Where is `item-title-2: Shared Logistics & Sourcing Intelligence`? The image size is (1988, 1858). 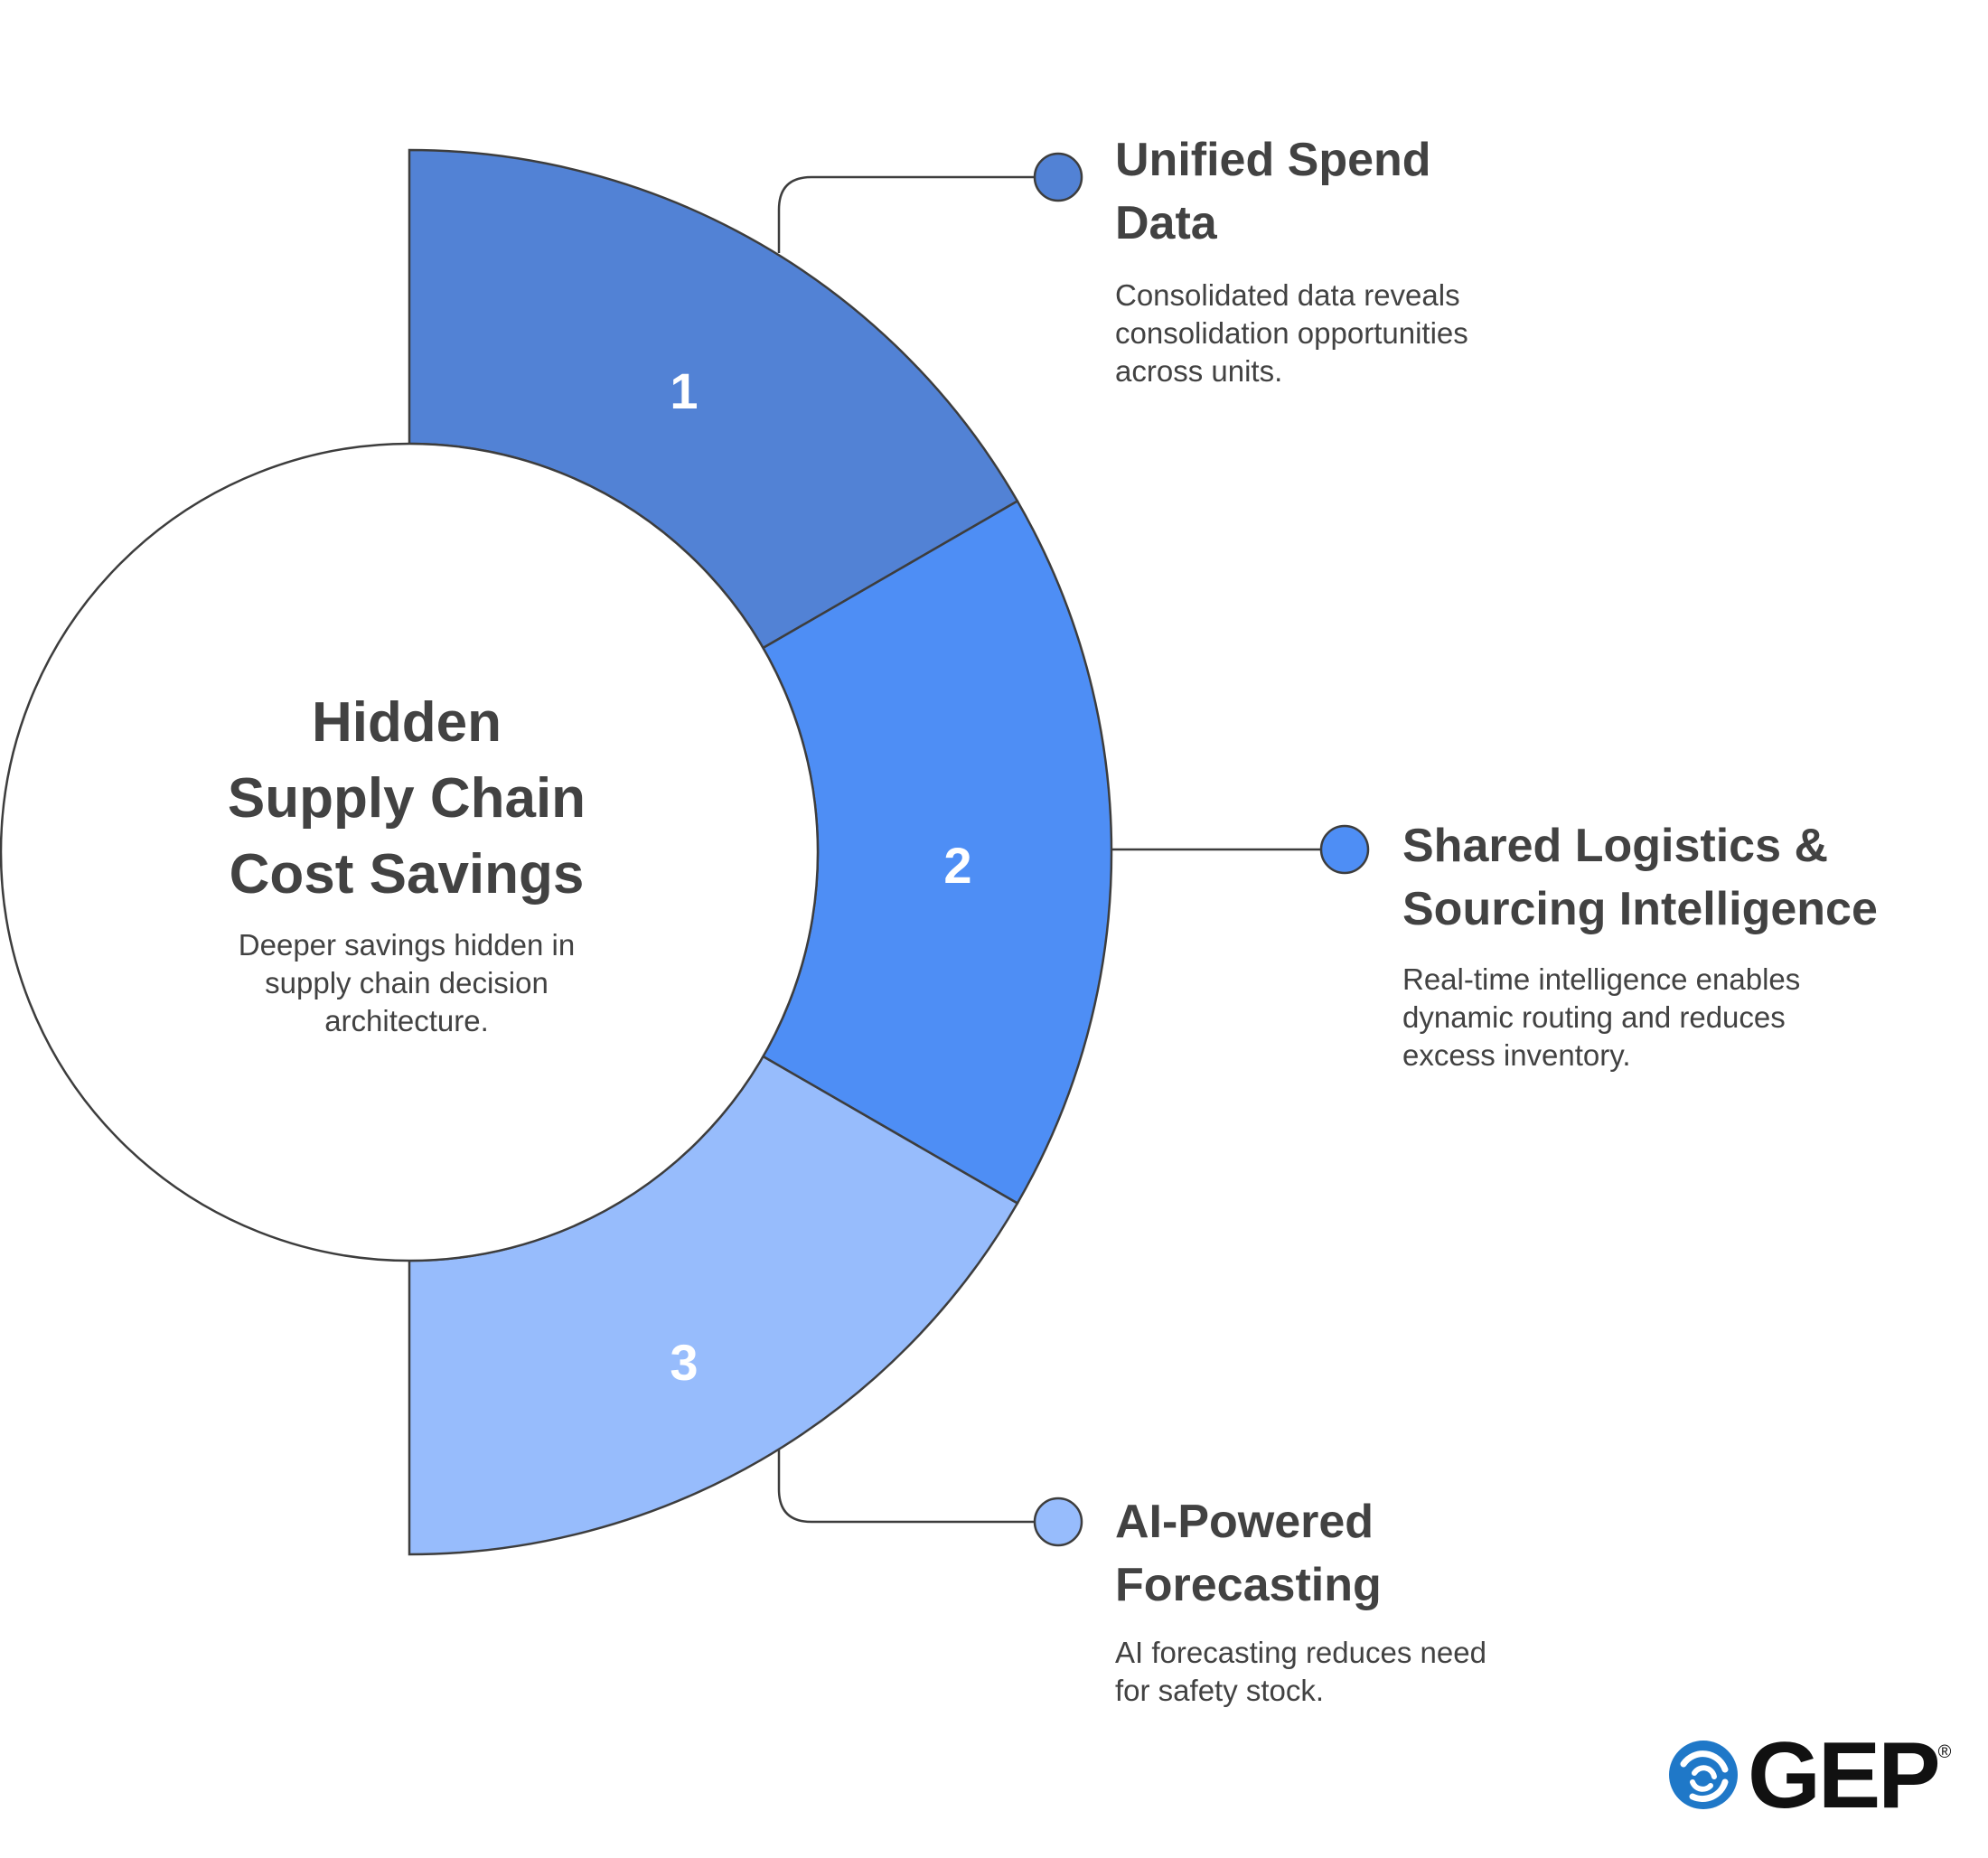
item-title-2: Shared Logistics & Sourcing Intelligence is located at coordinates (1695, 877).